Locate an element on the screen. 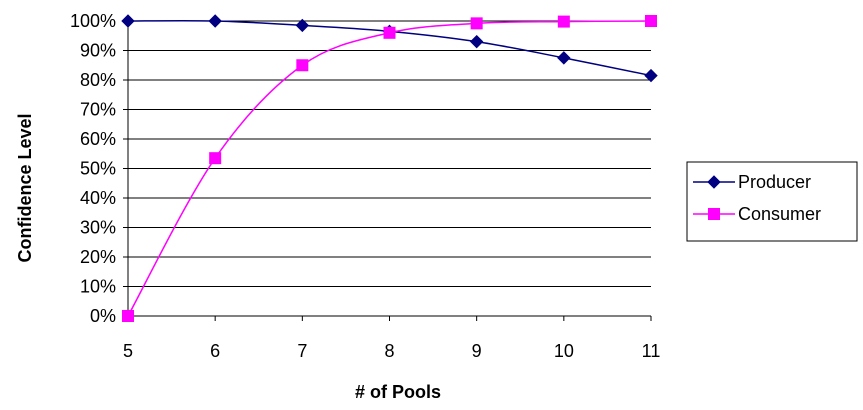 The width and height of the screenshot is (863, 410). x-tick-label: 7 is located at coordinates (302, 351).